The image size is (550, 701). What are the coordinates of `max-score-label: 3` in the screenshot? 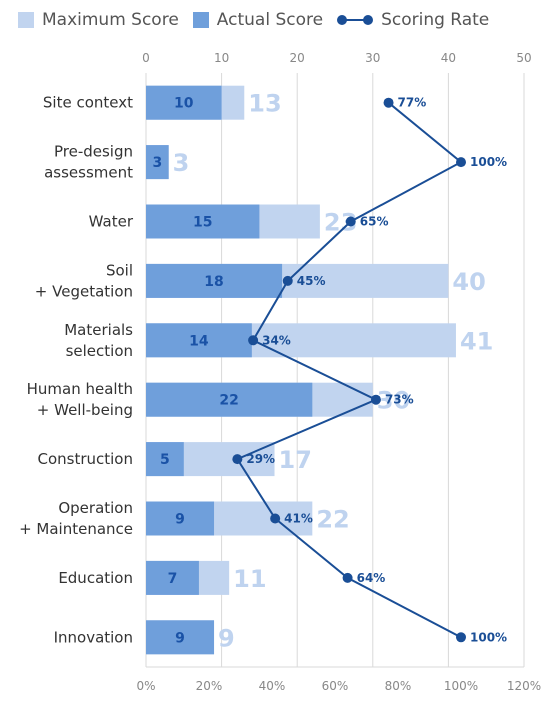 It's located at (181, 163).